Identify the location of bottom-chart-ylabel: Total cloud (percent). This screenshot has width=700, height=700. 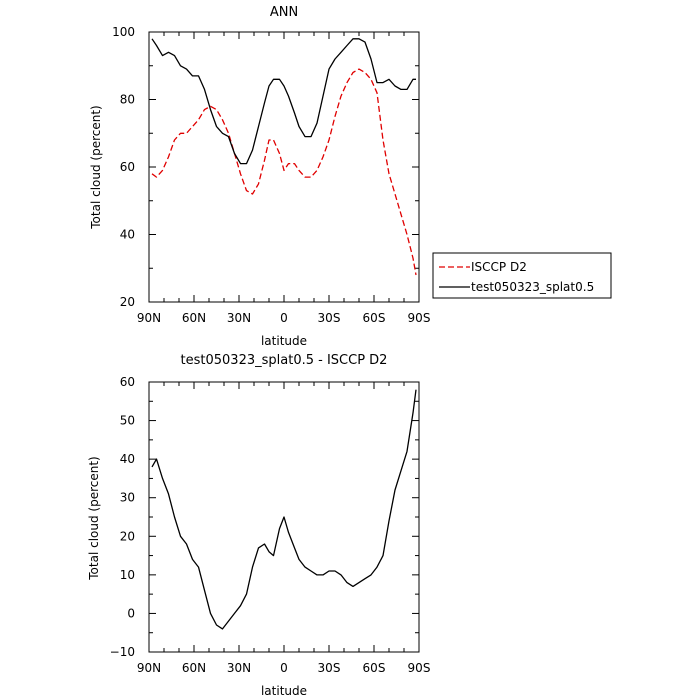
(94, 518).